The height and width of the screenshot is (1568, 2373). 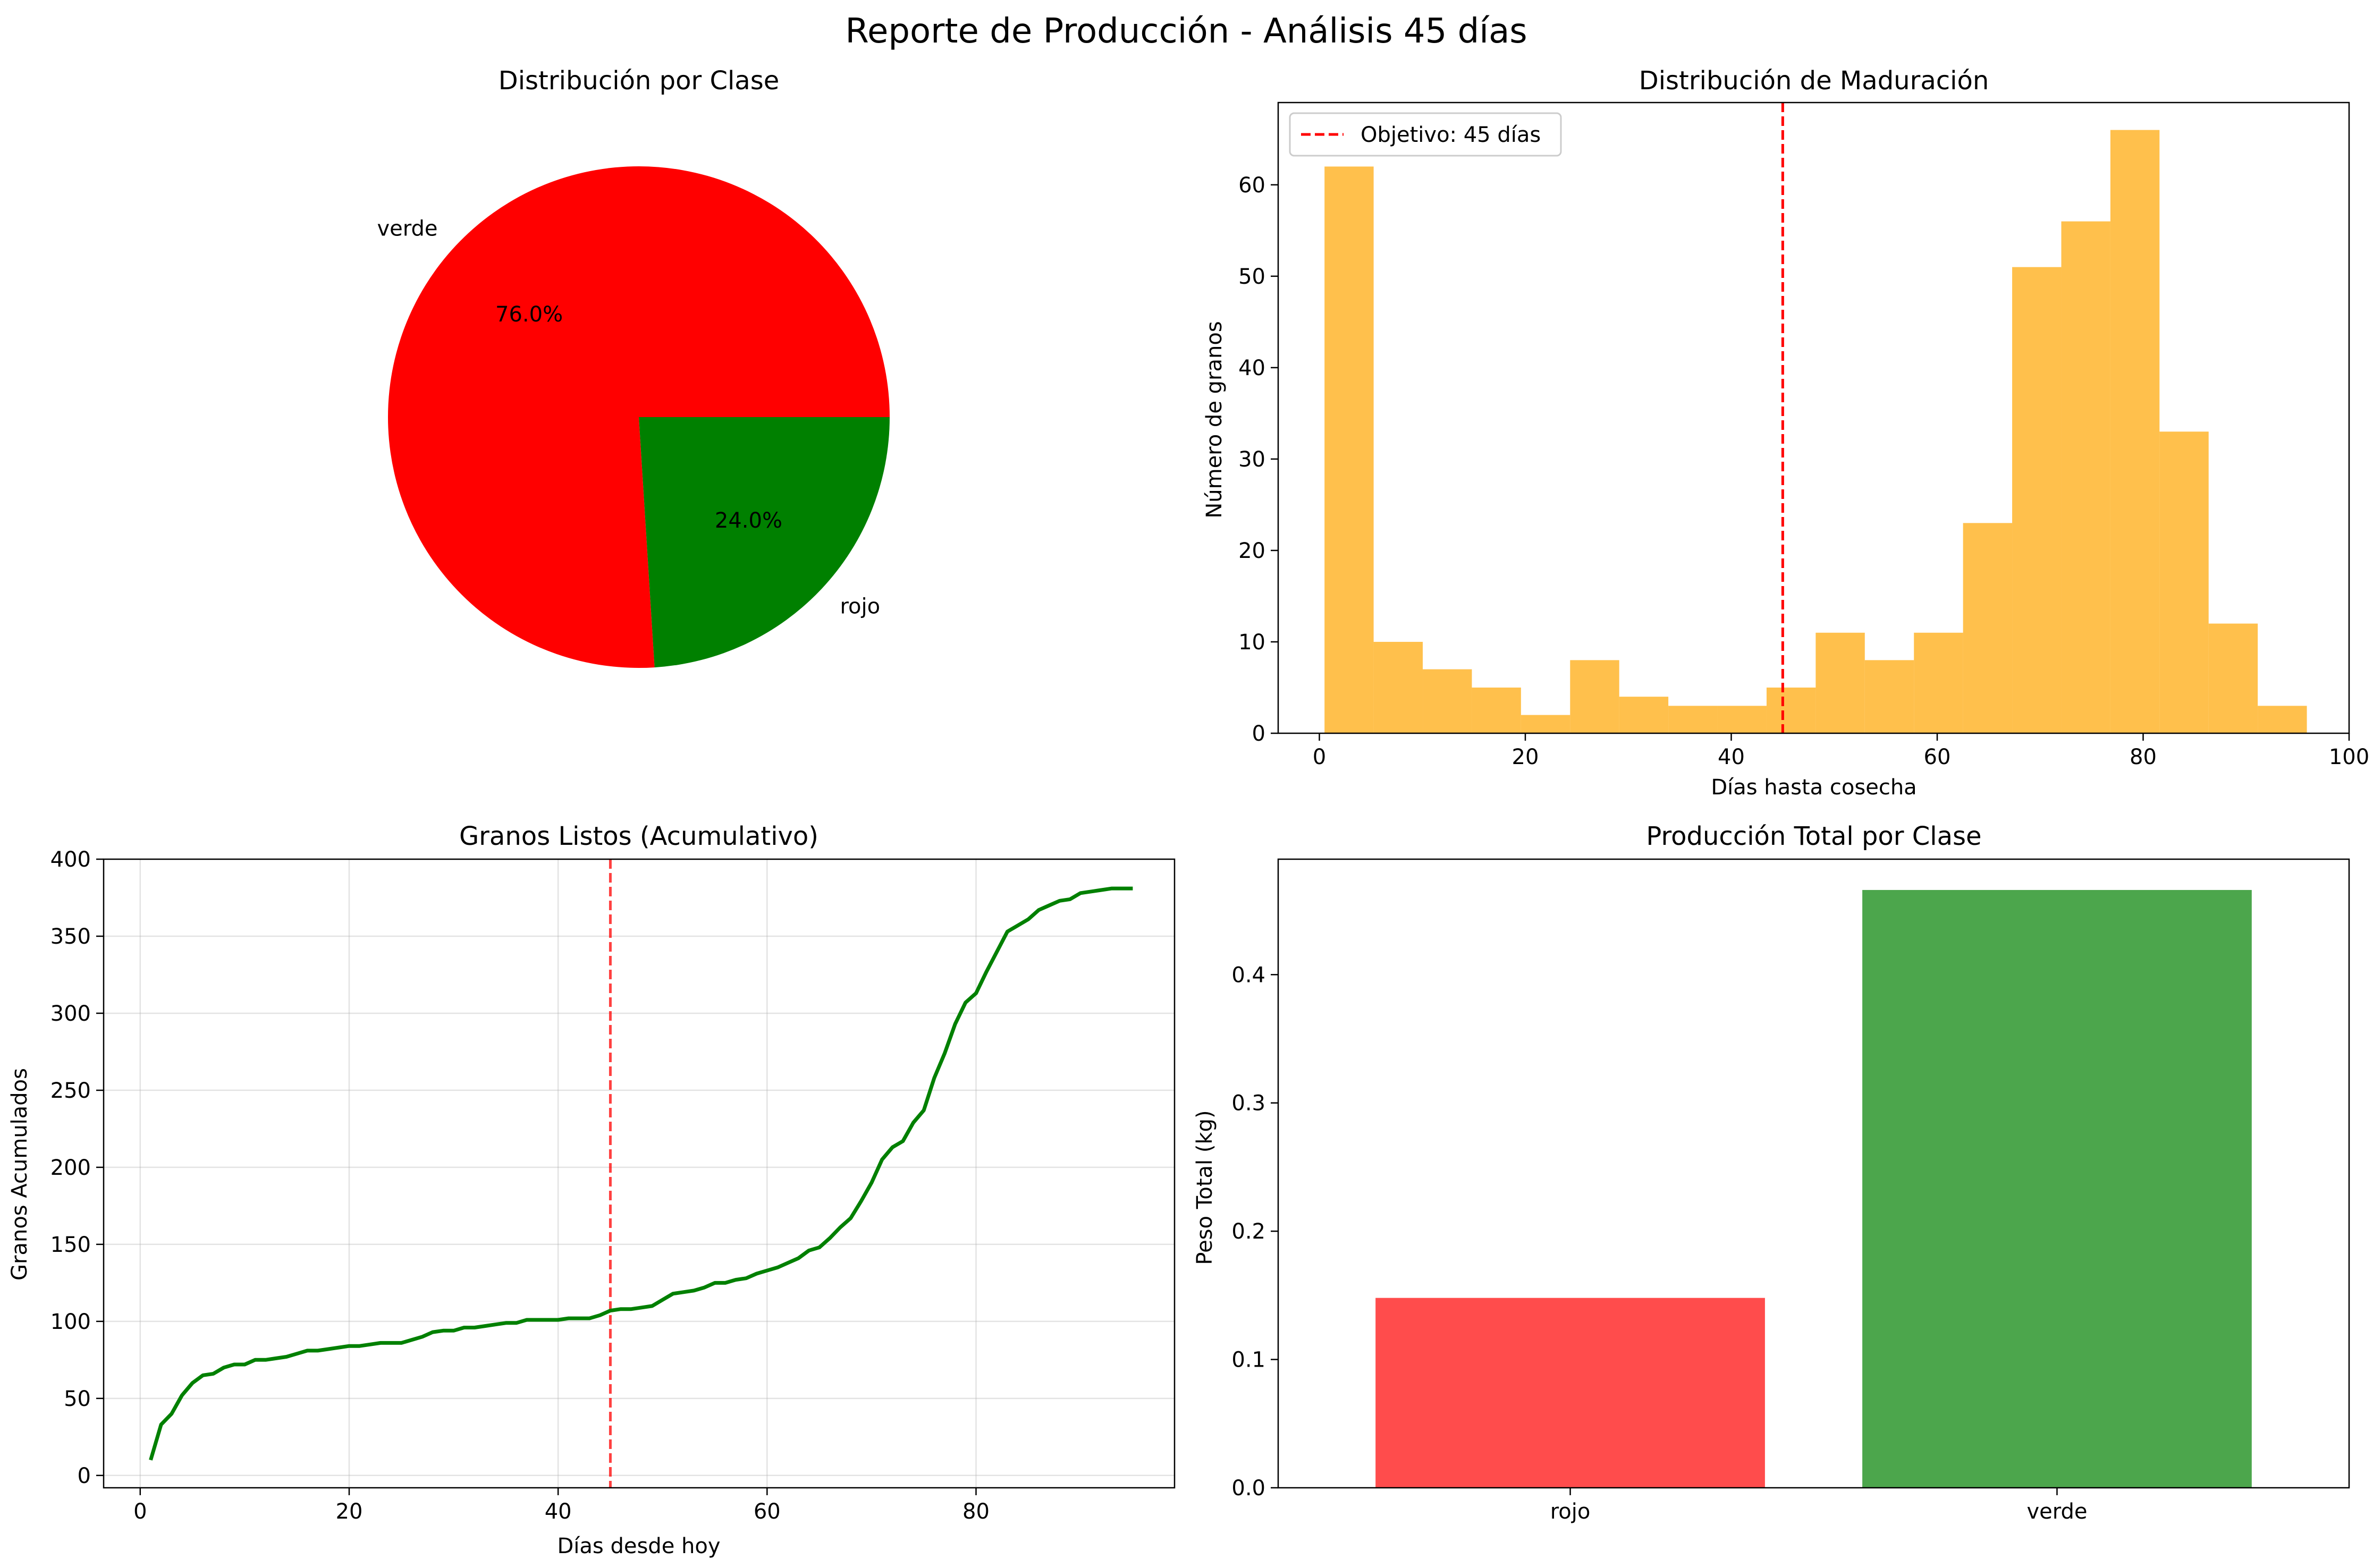 What do you see at coordinates (70, 1322) in the screenshot?
I see `line-y-tick-label: 100` at bounding box center [70, 1322].